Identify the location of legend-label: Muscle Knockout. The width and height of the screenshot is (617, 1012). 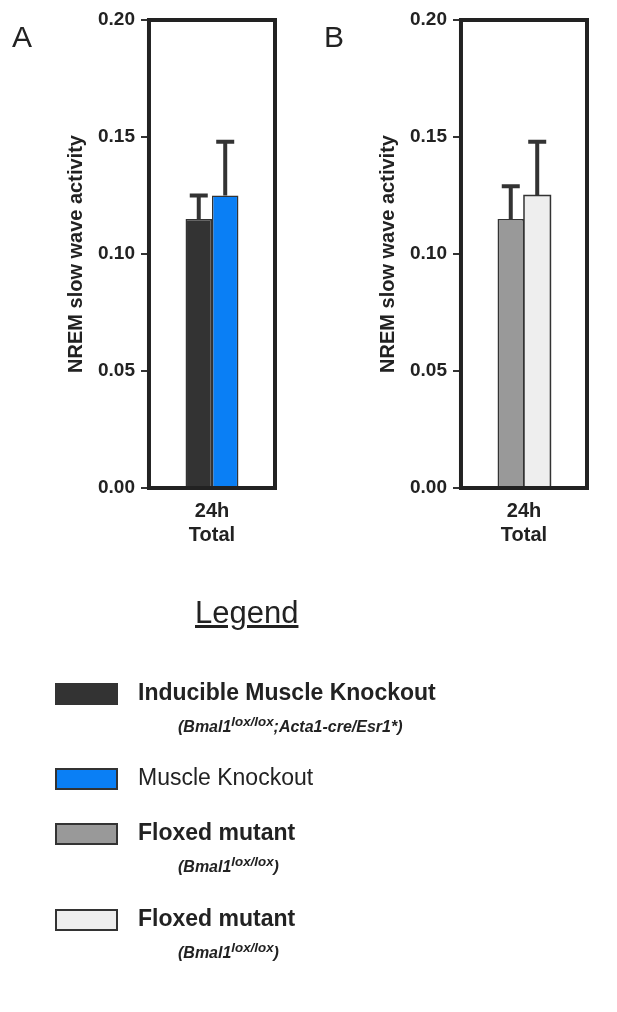
(226, 778).